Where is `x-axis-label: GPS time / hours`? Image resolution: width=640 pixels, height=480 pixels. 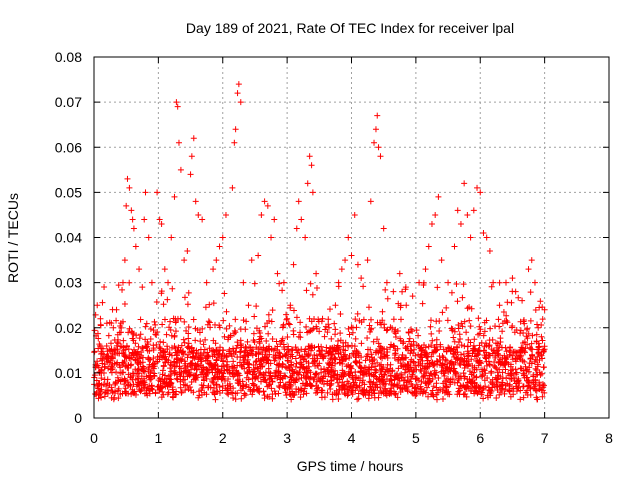
x-axis-label: GPS time / hours is located at coordinates (350, 466).